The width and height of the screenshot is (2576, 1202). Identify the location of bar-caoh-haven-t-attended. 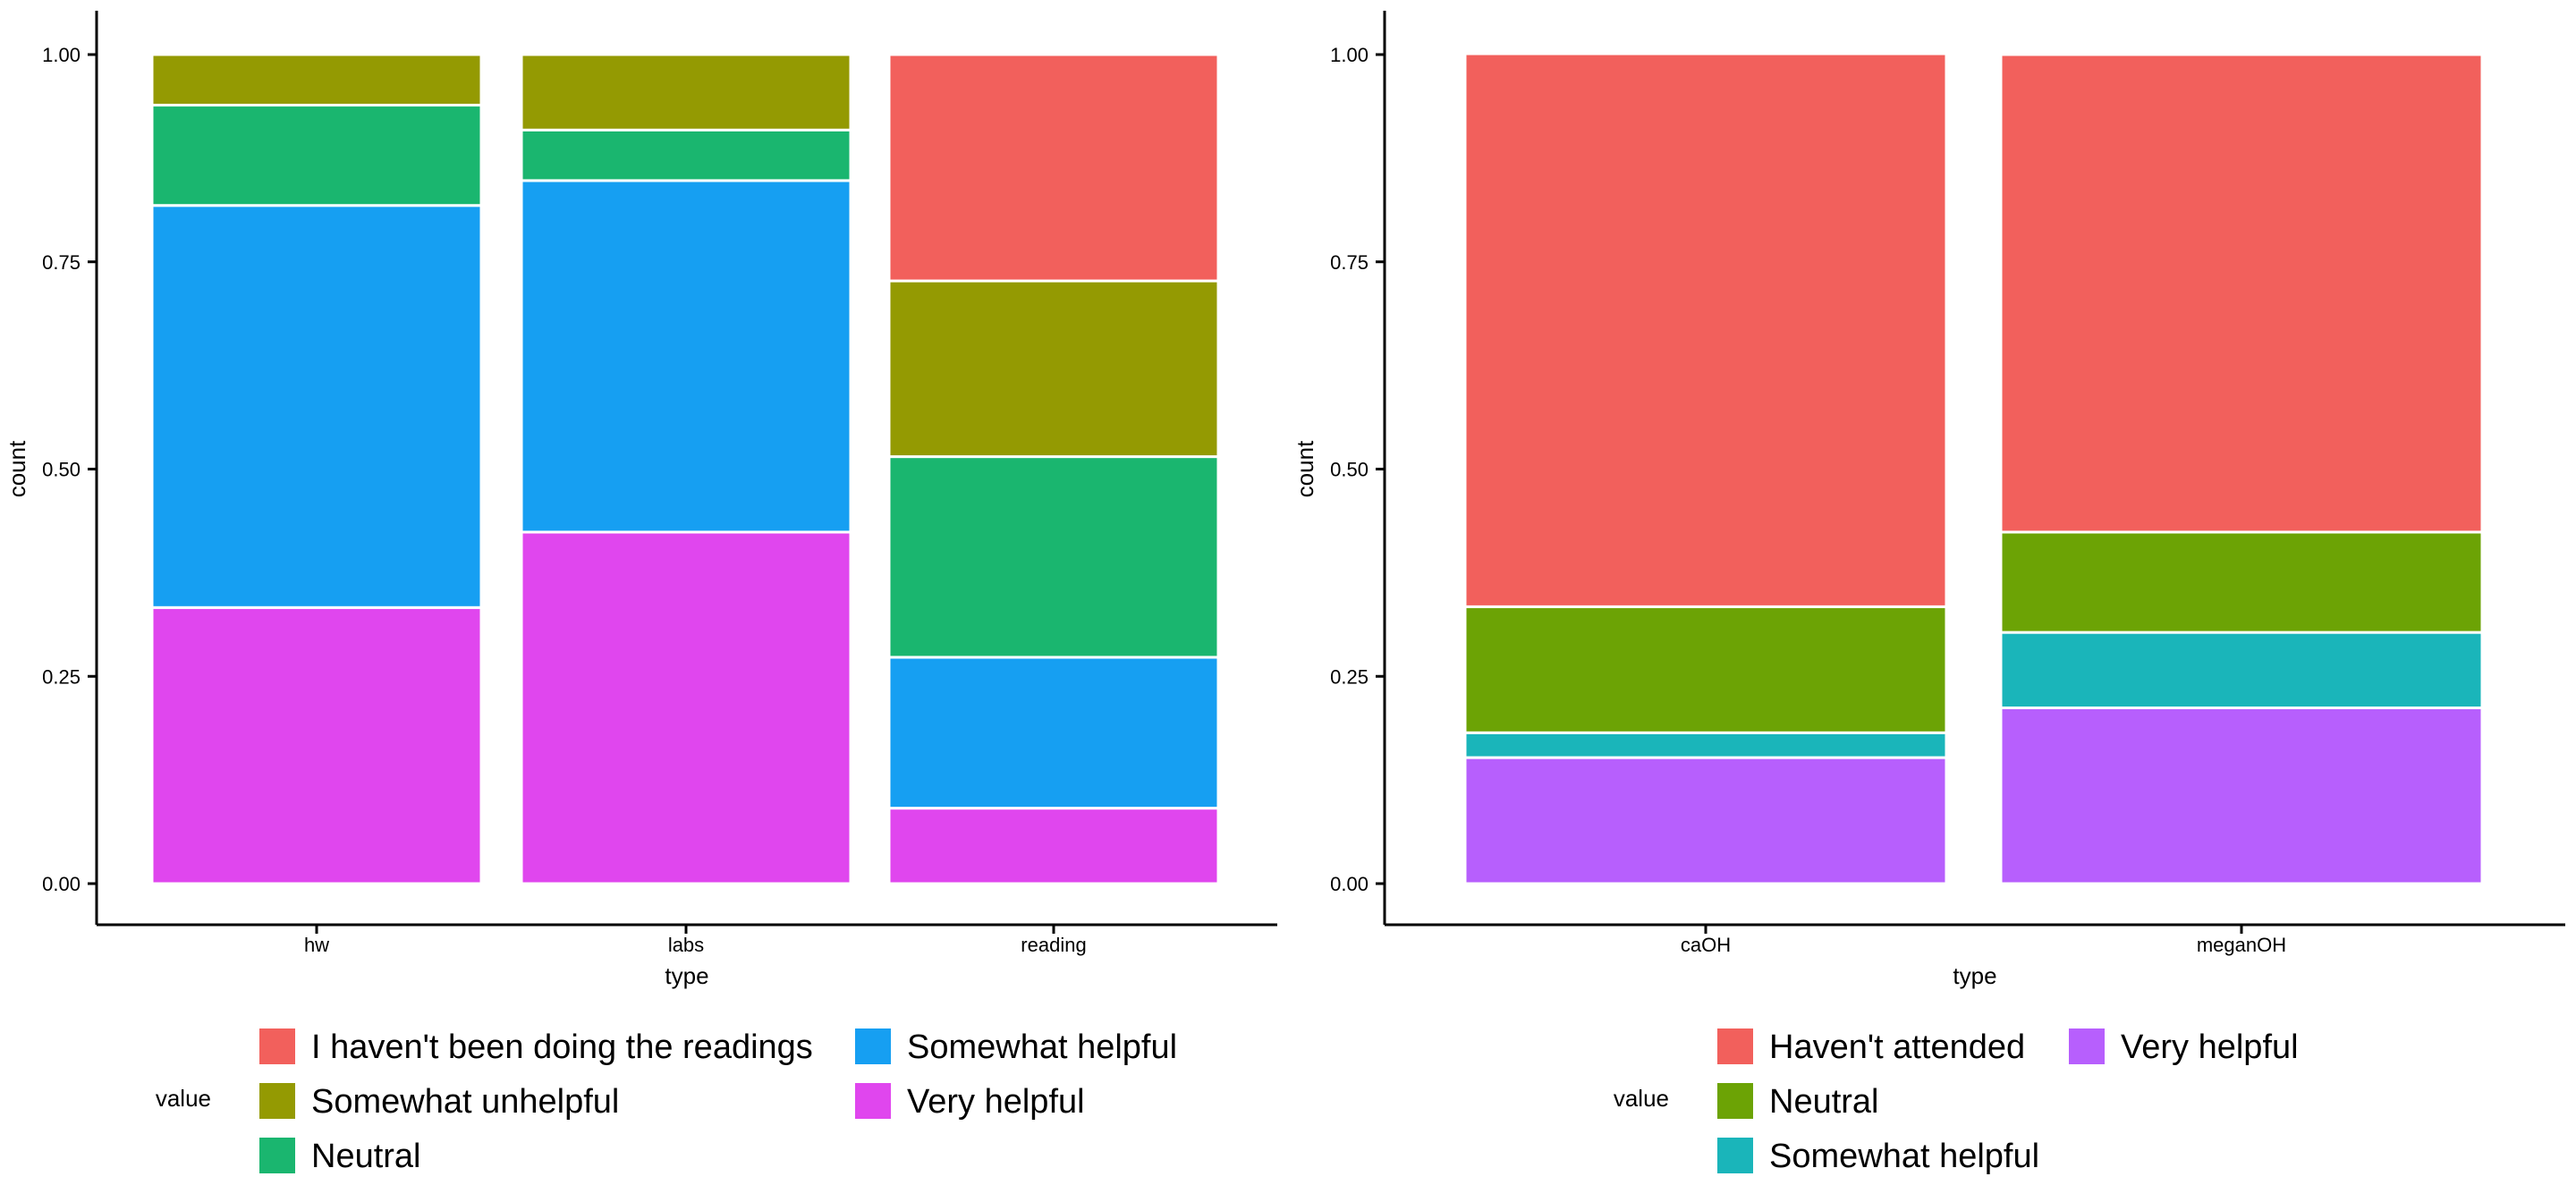
(1705, 330).